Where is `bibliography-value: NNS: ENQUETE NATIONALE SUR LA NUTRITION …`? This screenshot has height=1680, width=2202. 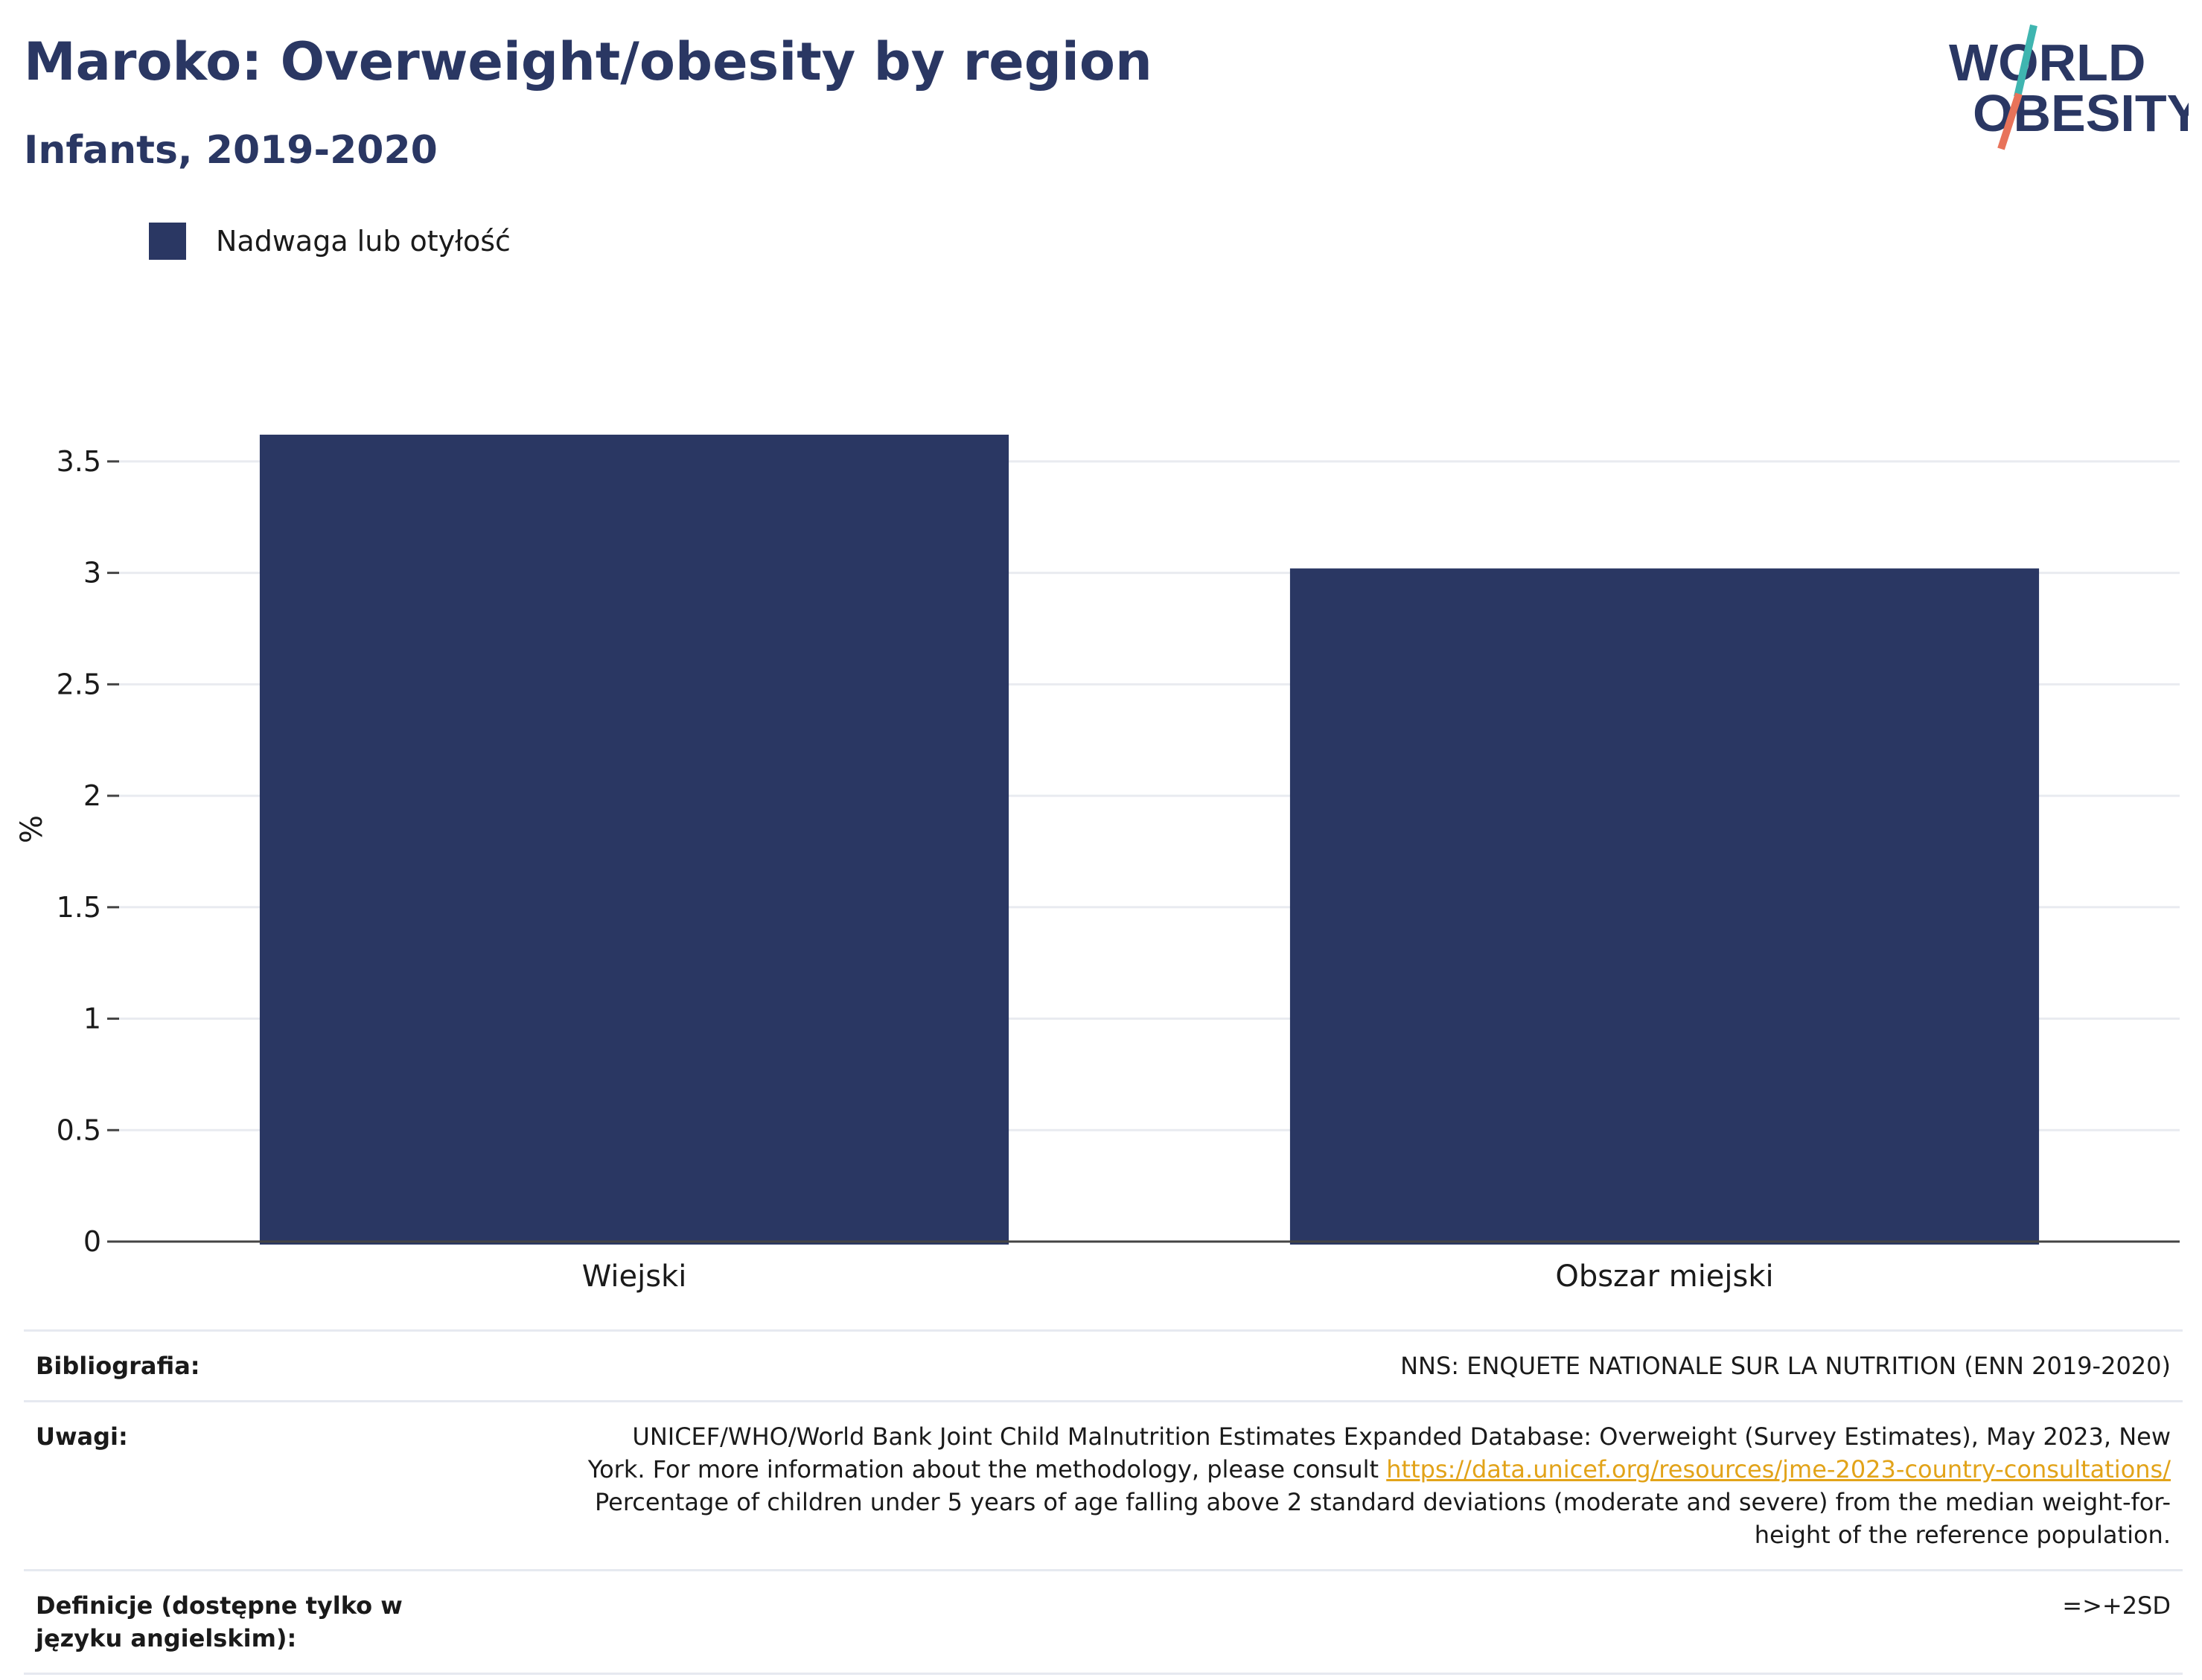 bibliography-value: NNS: ENQUETE NATIONALE SUR LA NUTRITION … is located at coordinates (1785, 1366).